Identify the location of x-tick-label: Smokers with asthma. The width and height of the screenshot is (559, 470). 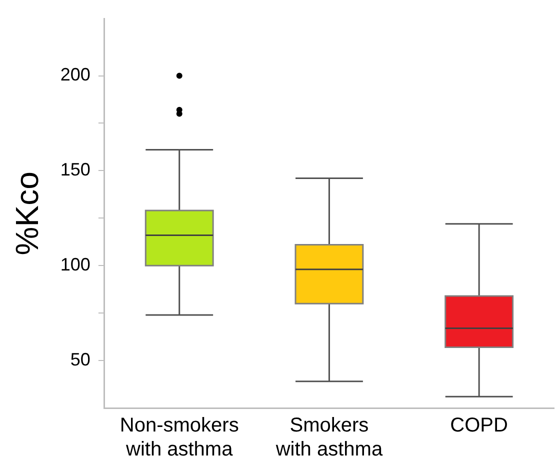
(329, 437).